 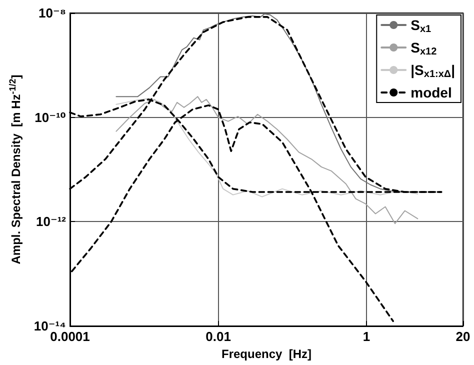 I want to click on y-tick-label: 10⁻⁸, so click(x=52, y=13).